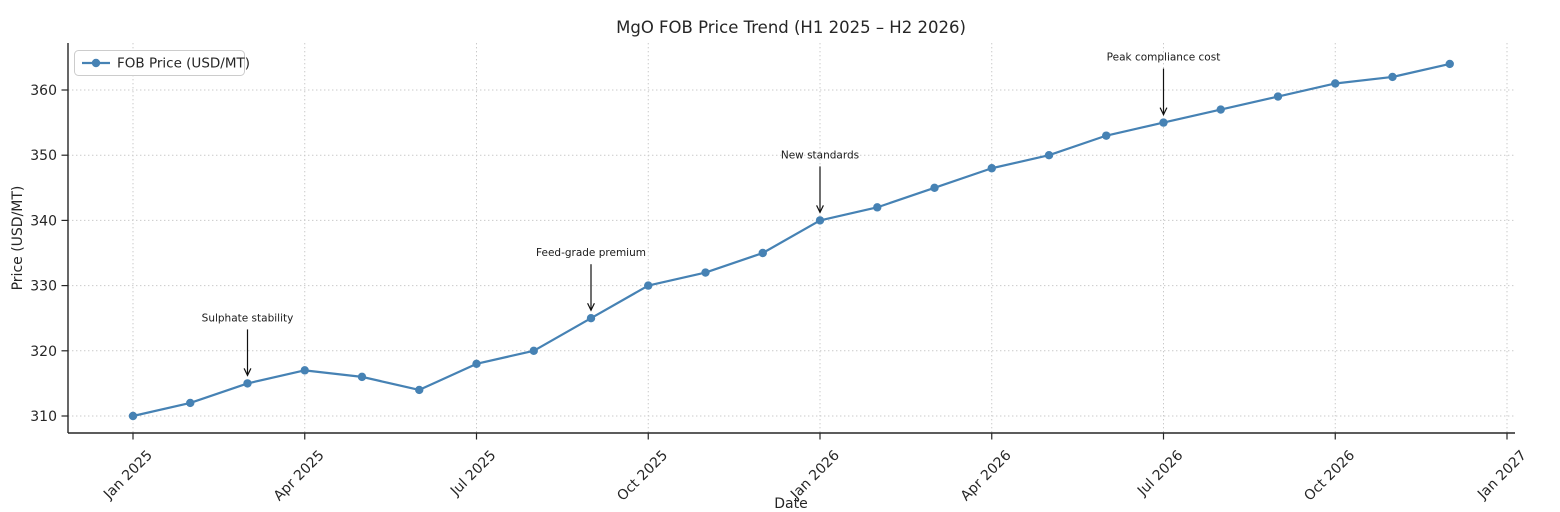 This screenshot has height=512, width=1560. Describe the element at coordinates (128, 476) in the screenshot. I see `x-tick-label: Jan 2025` at that location.